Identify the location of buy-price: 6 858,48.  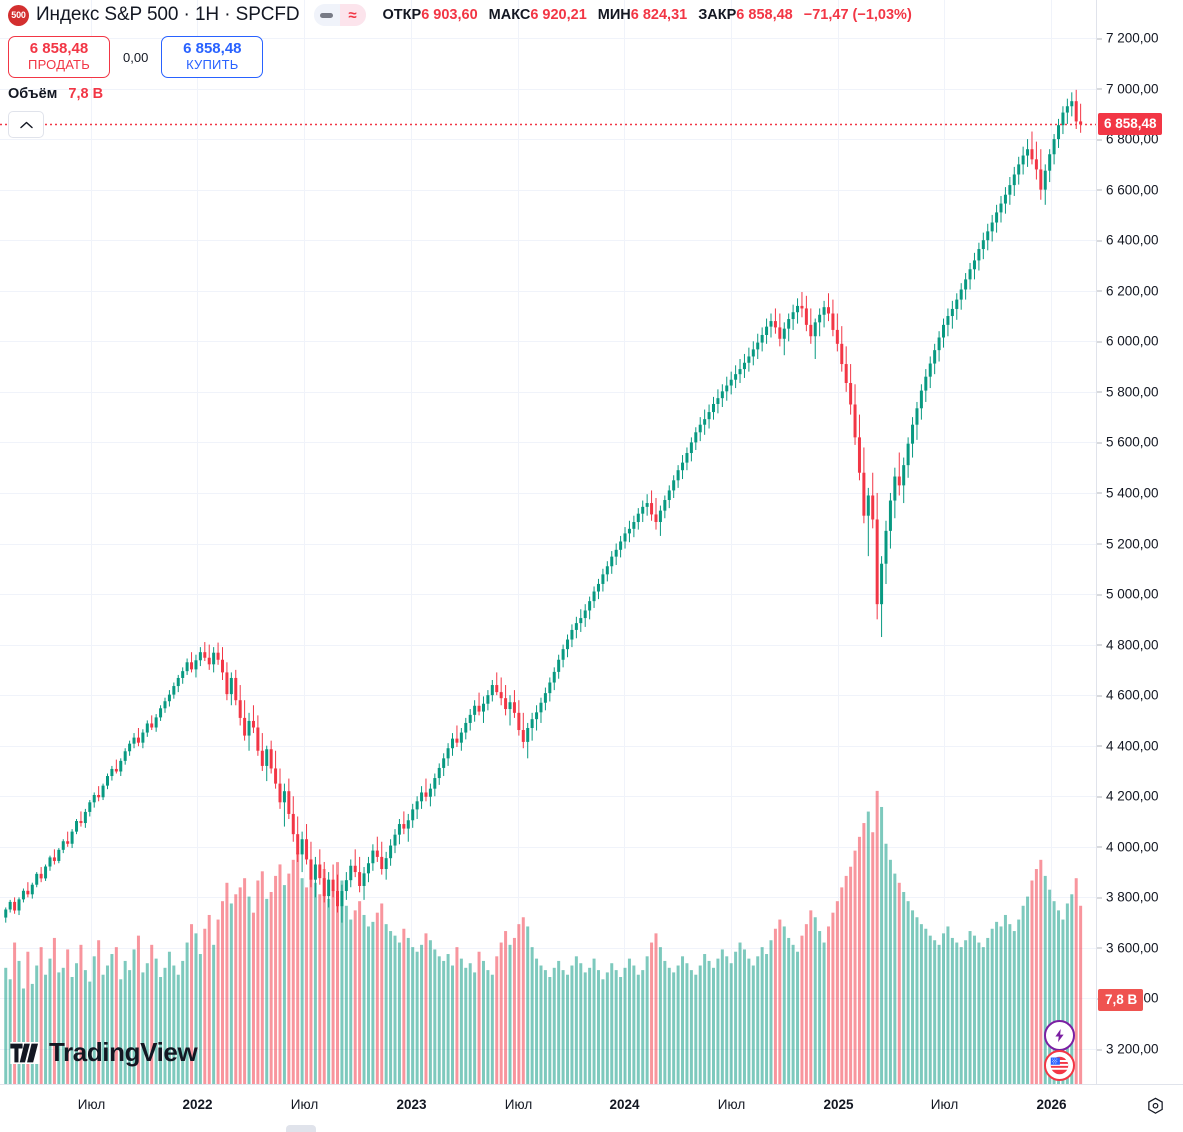
(212, 48).